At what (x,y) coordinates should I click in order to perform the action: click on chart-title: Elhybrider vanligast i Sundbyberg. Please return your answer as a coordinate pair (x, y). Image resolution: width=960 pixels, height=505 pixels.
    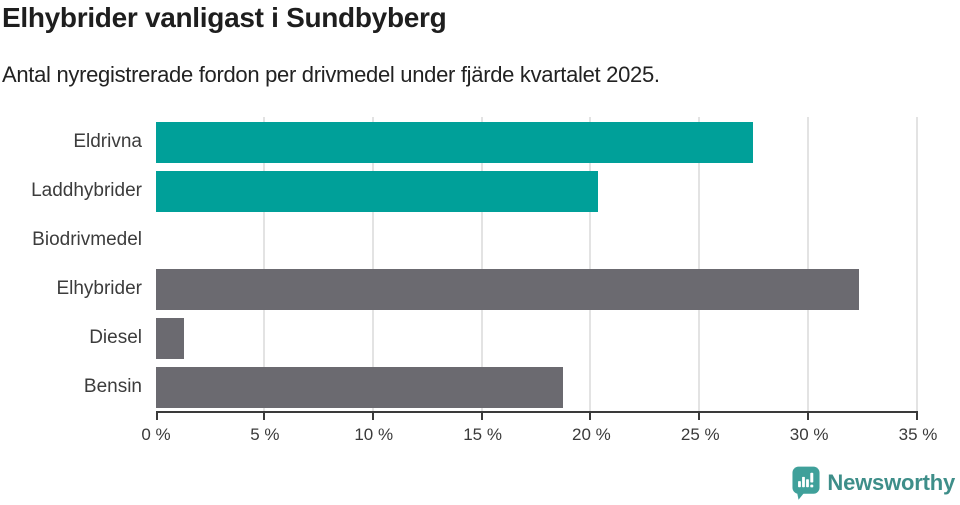
    Looking at the image, I should click on (224, 17).